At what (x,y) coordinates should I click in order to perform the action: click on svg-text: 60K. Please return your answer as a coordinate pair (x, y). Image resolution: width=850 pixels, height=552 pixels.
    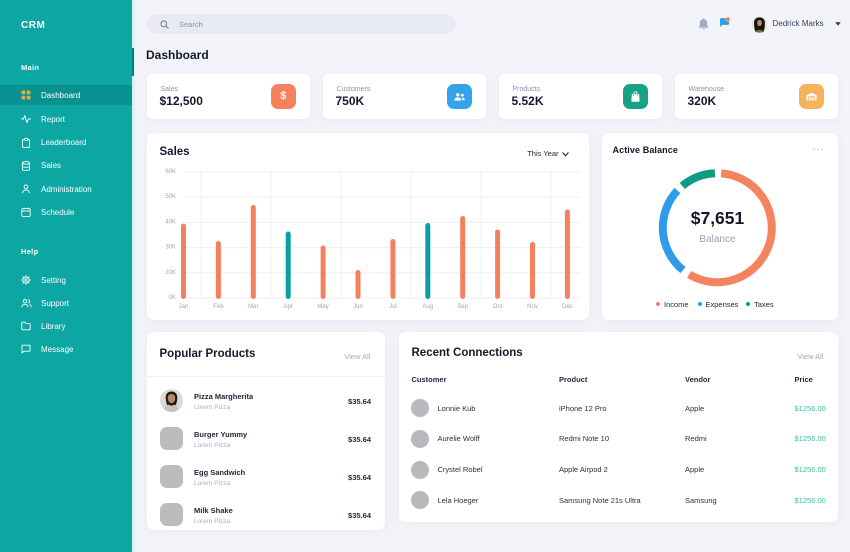
    Looking at the image, I should click on (170, 172).